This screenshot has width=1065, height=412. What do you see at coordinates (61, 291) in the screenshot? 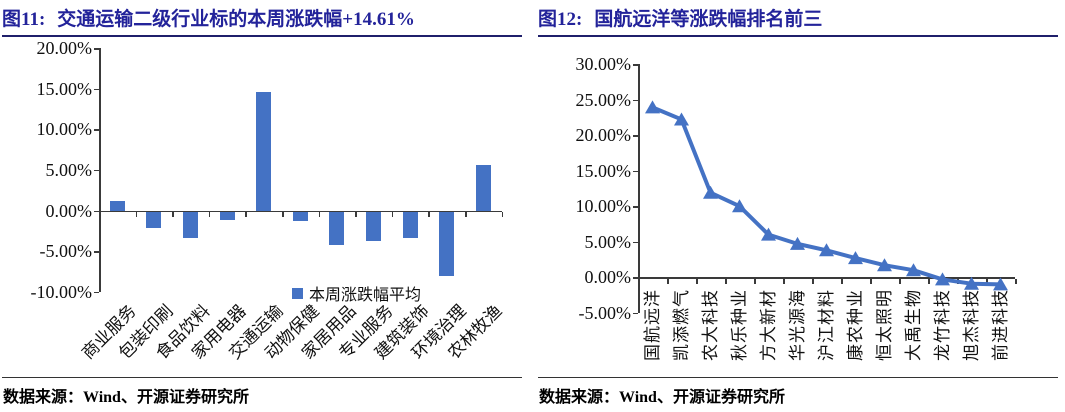
I see `y-axis-tick-label: -10.00%` at bounding box center [61, 291].